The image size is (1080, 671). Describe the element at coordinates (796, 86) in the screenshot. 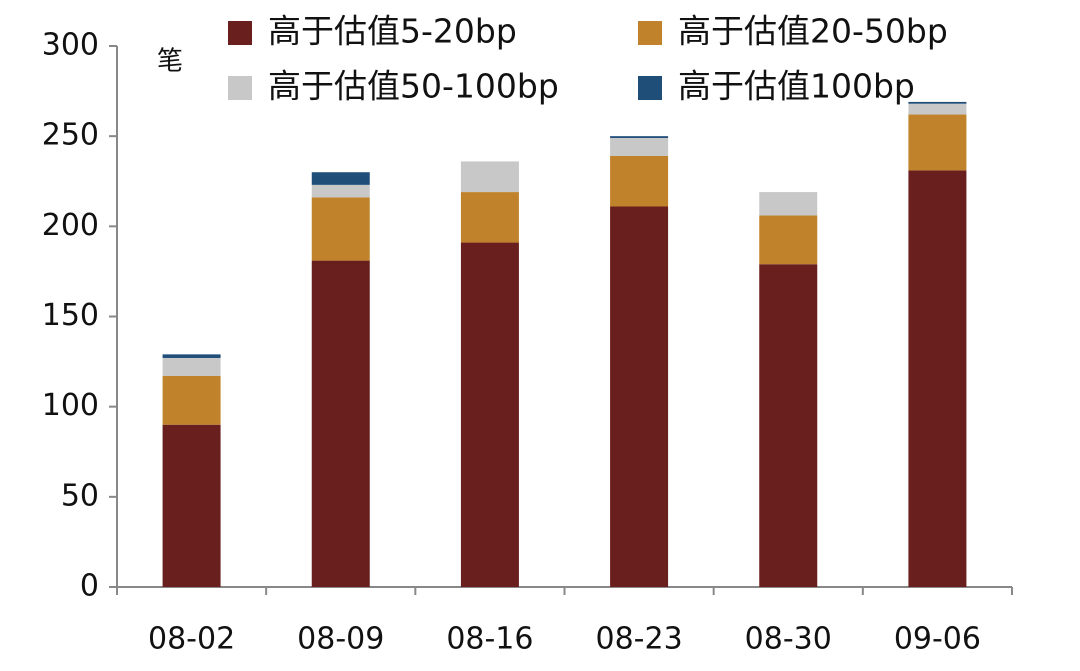

I see `legend-label: 高于估值100bp` at that location.